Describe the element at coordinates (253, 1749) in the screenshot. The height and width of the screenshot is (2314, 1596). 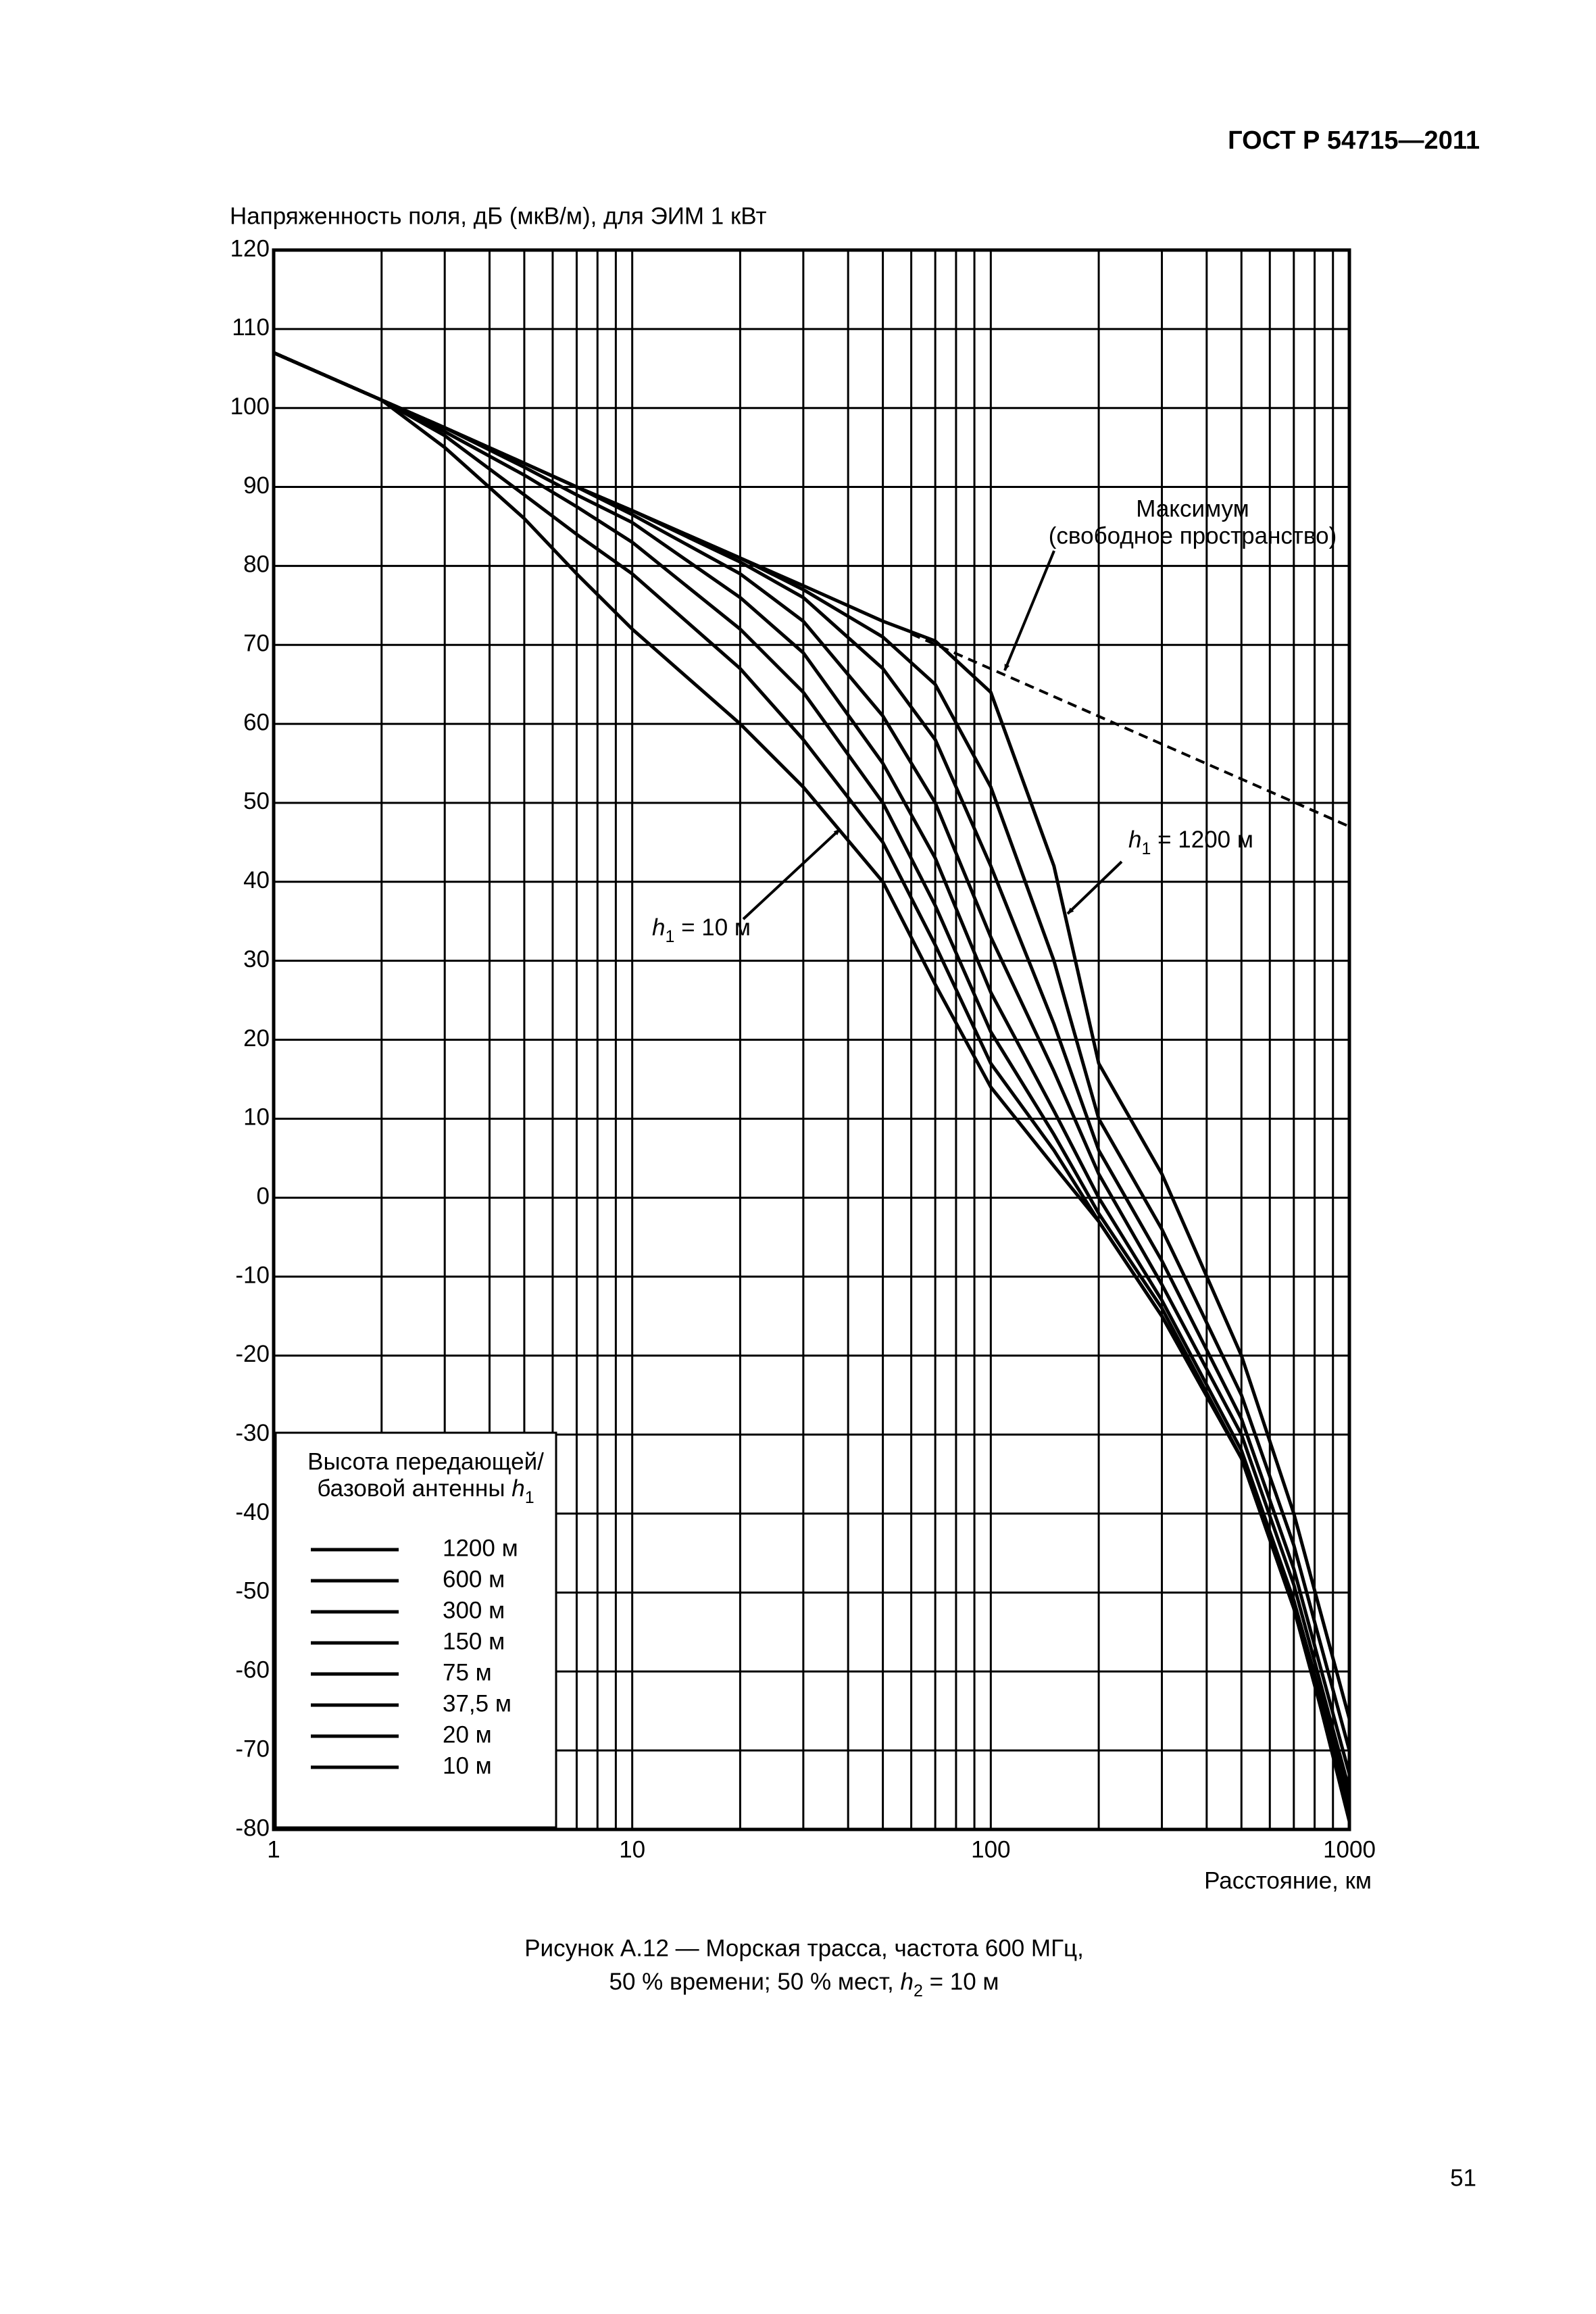
I see `y-tick-label: -70` at that location.